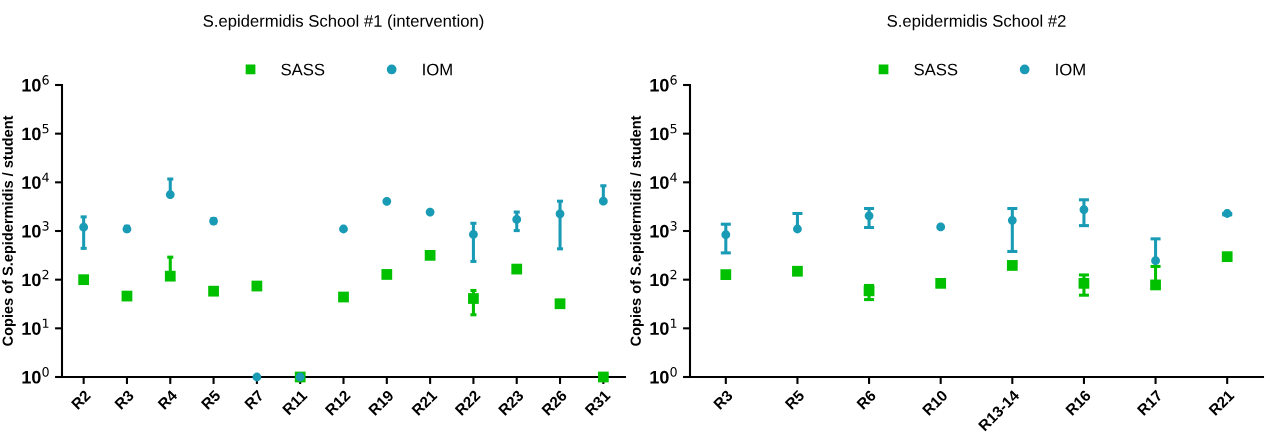  Describe the element at coordinates (254, 399) in the screenshot. I see `x-tick-label: R7` at that location.